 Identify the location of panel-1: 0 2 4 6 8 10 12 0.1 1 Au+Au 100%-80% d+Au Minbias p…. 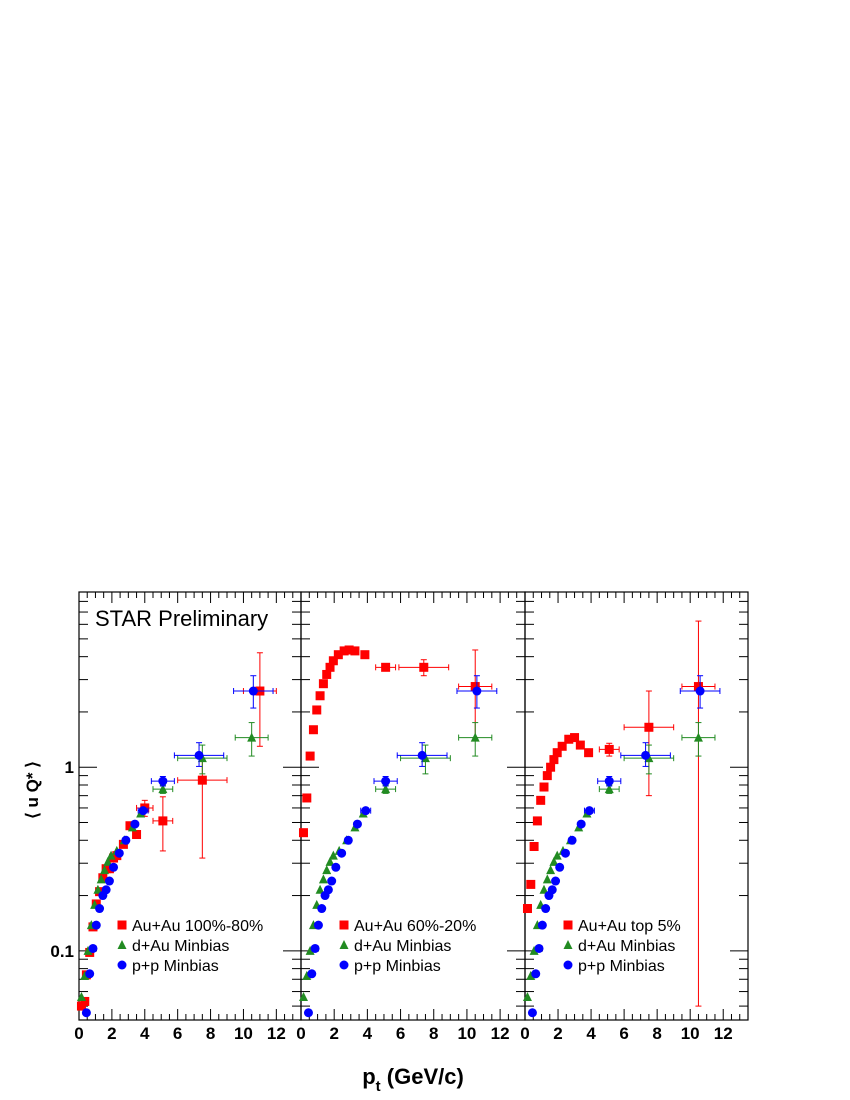
(176, 817).